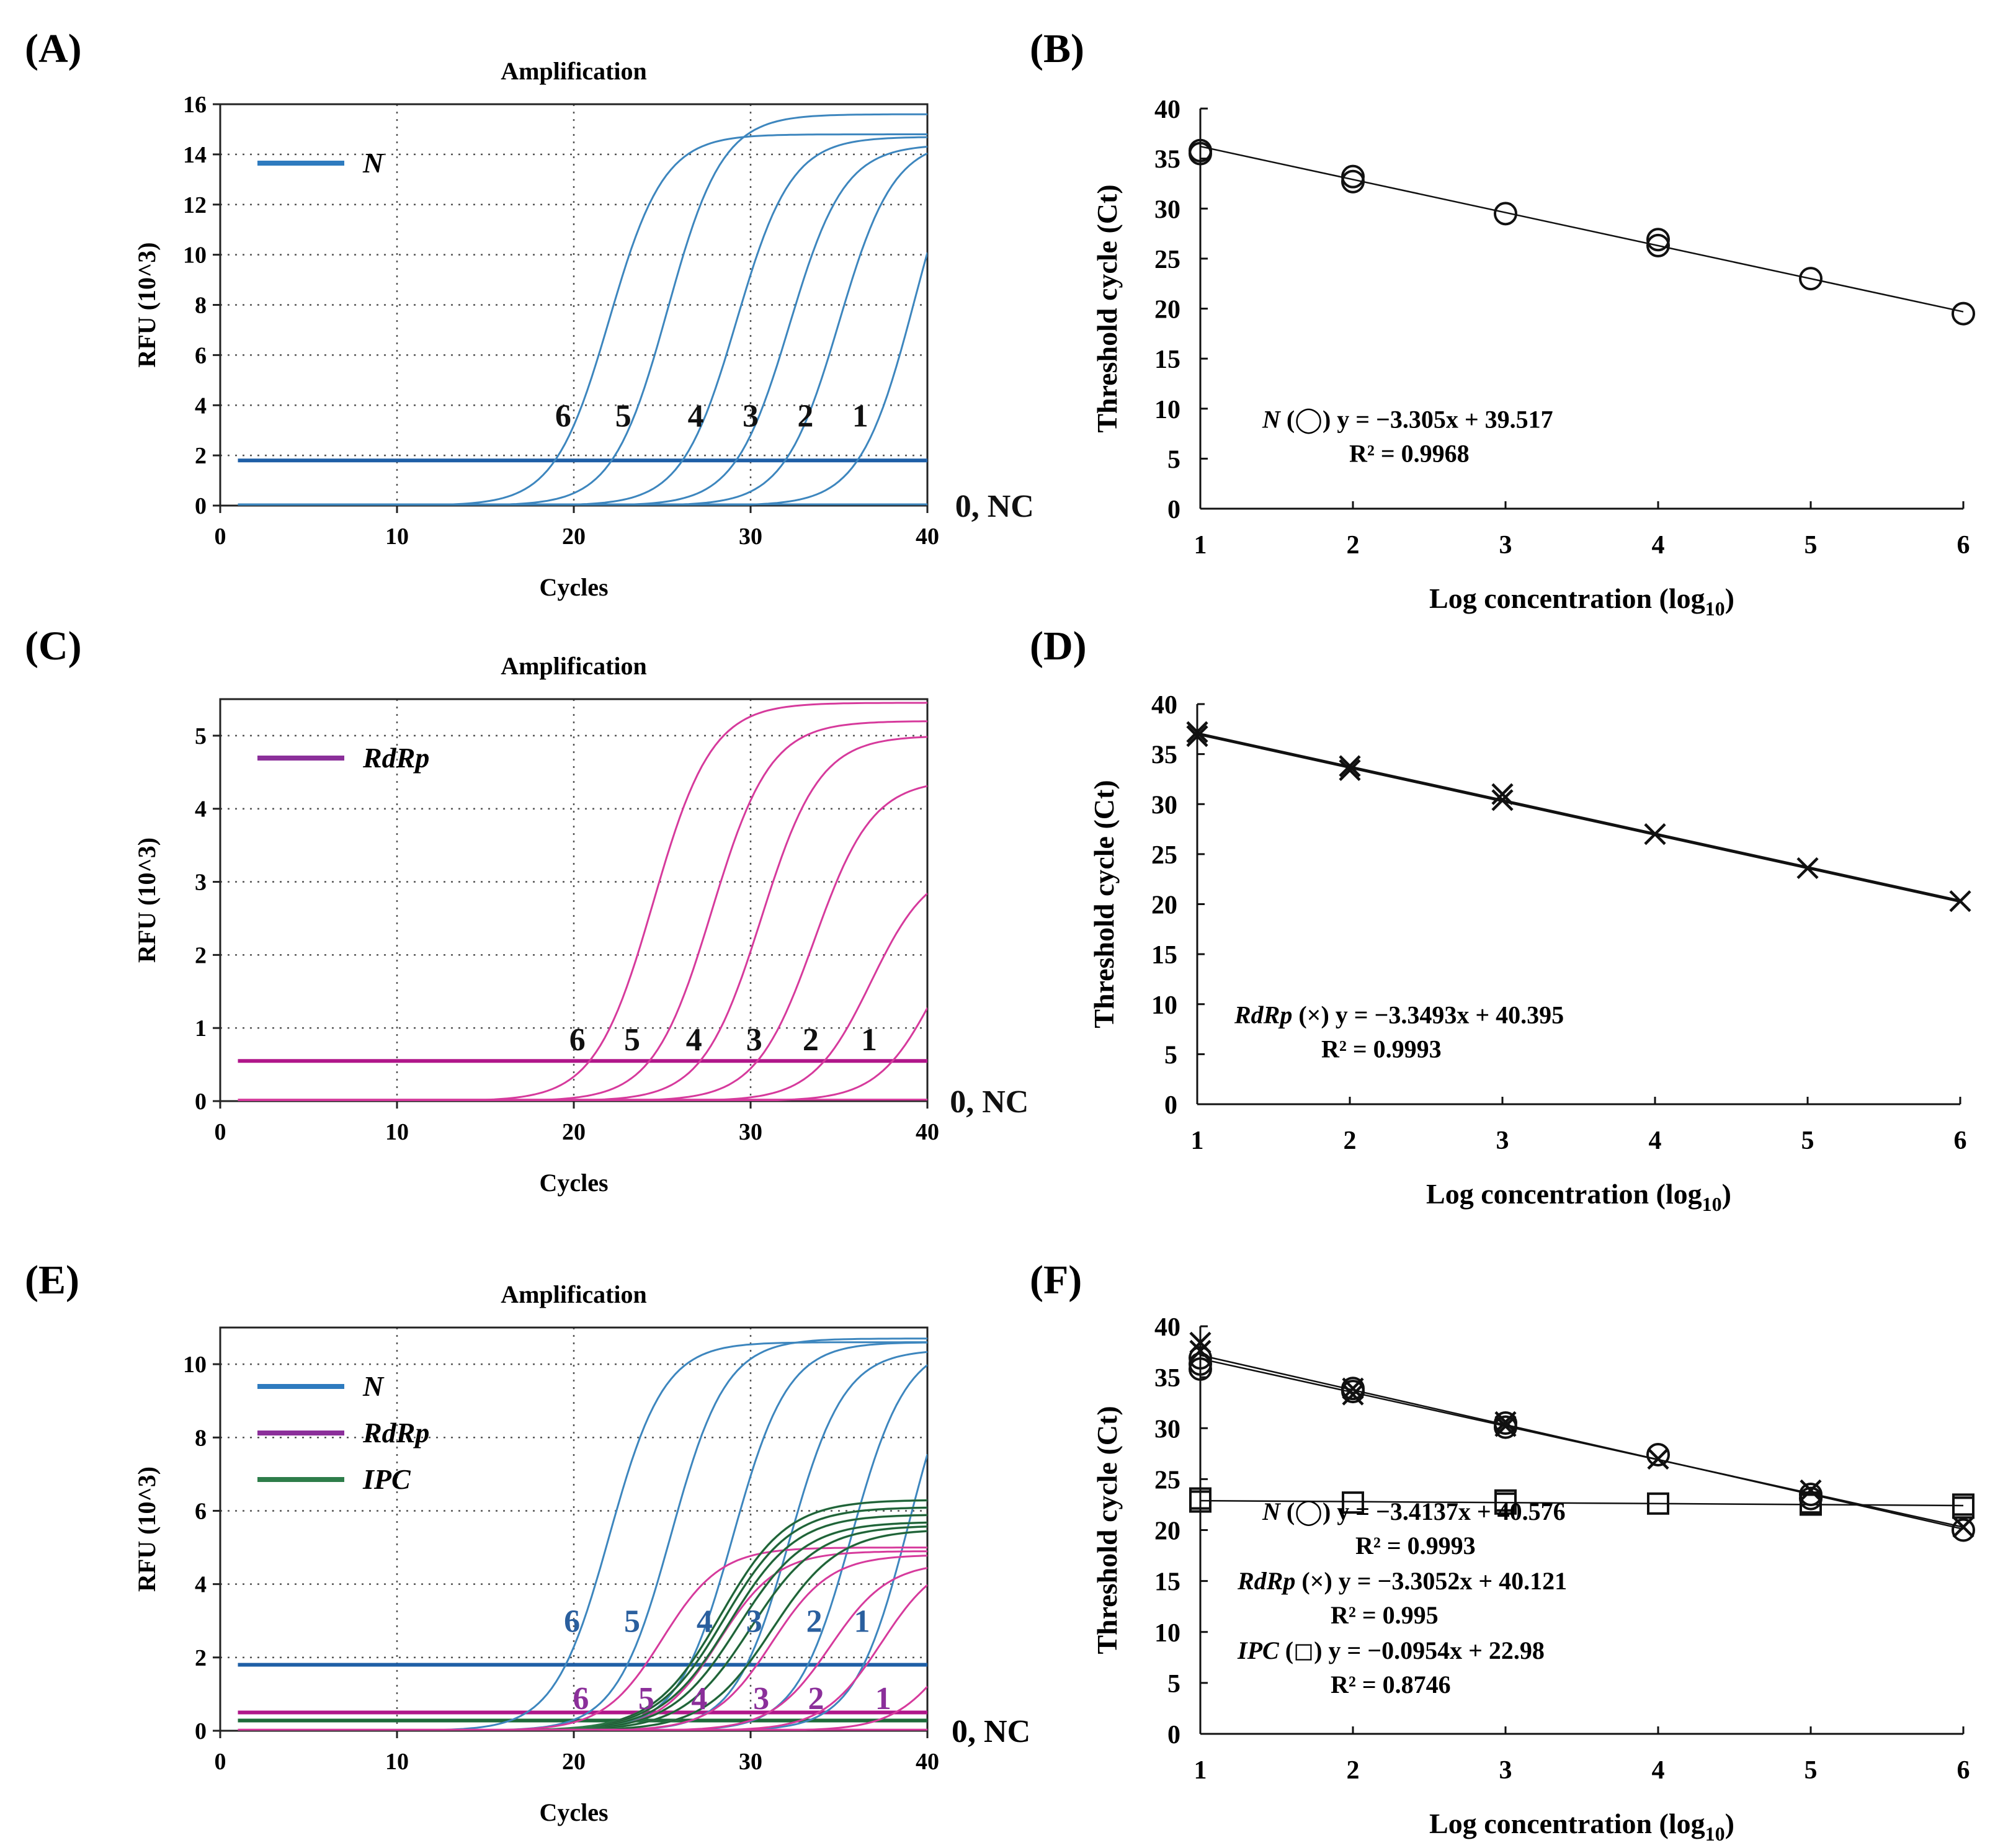 Image resolution: width=1990 pixels, height=1848 pixels. Describe the element at coordinates (1381, 1049) in the screenshot. I see `r-squared-label: R² = 0.9993` at that location.